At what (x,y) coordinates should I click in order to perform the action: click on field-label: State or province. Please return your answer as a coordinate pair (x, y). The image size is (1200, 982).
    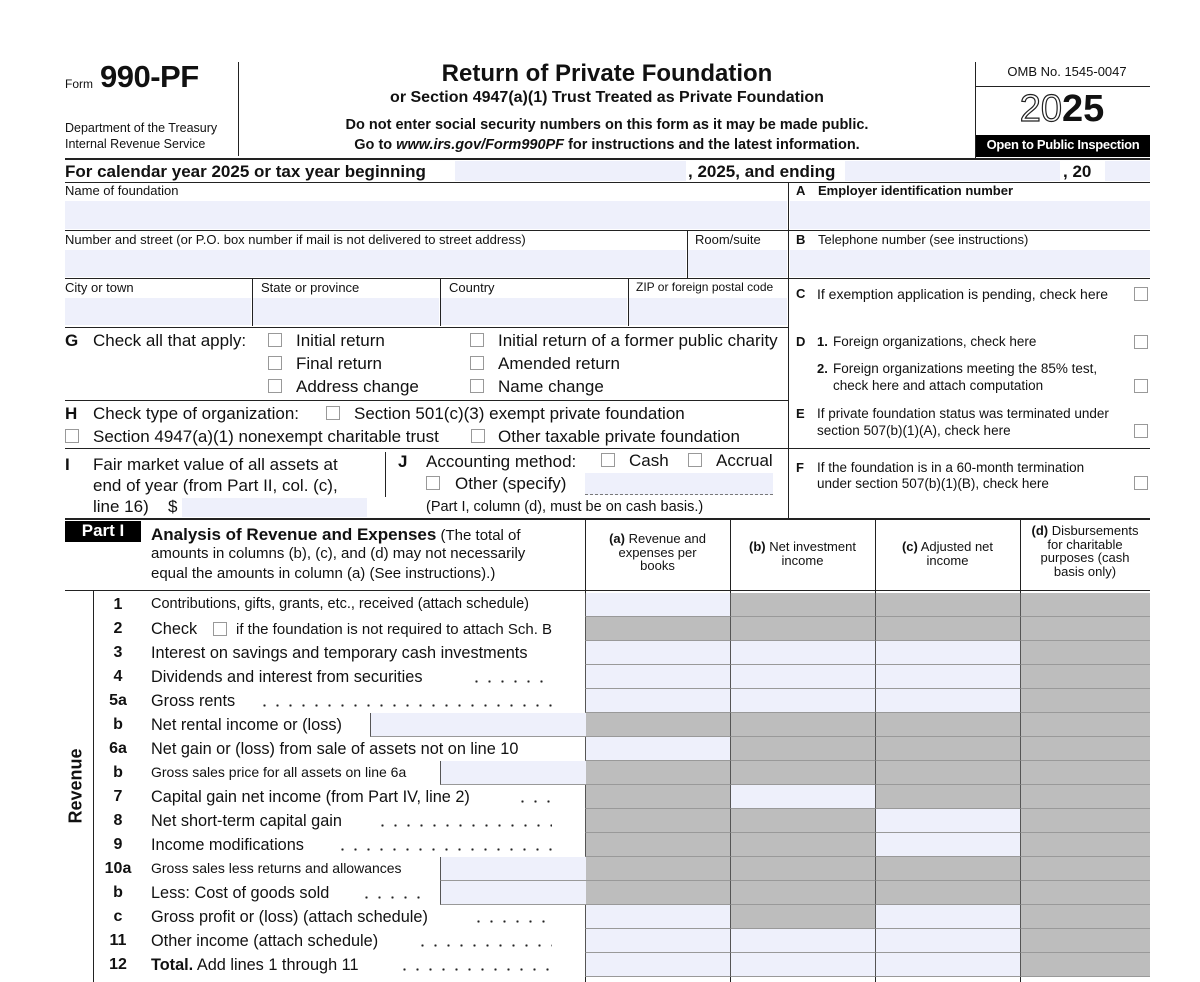
    Looking at the image, I should click on (310, 287).